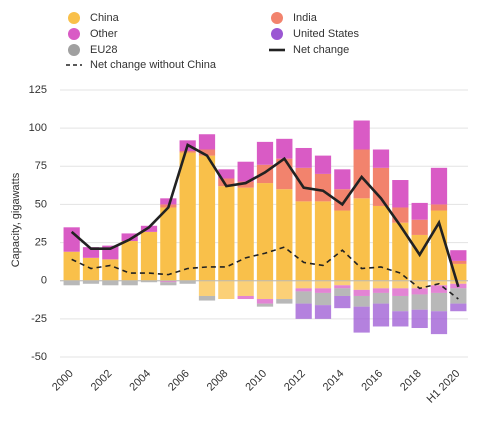  I want to click on x-tick-label: 2004, so click(140, 381).